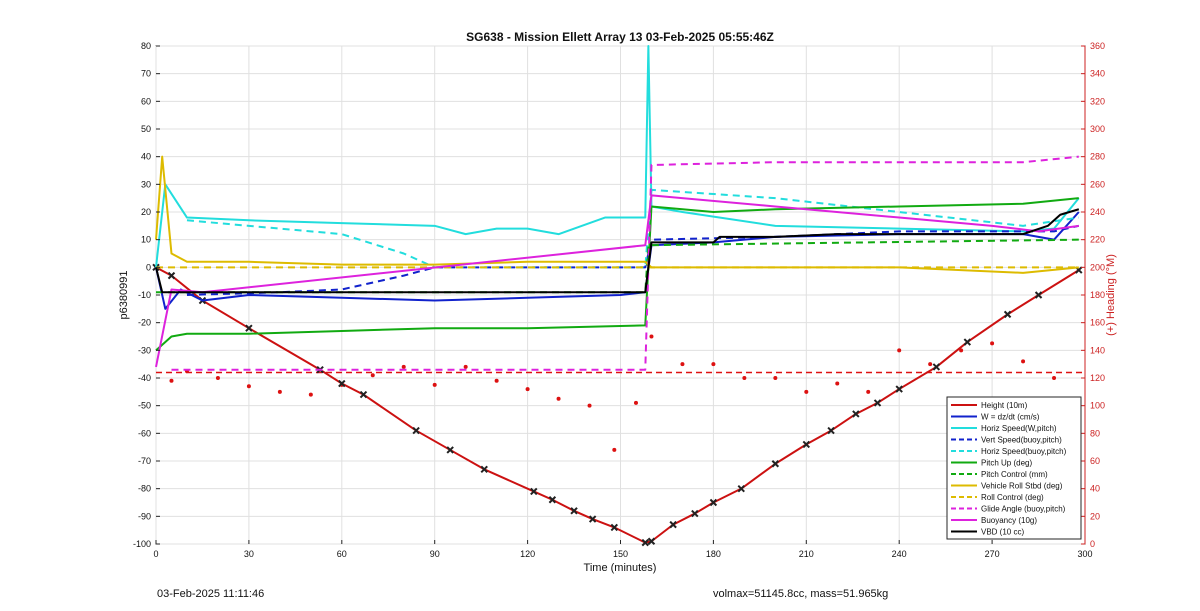 The height and width of the screenshot is (611, 1200). What do you see at coordinates (1097, 46) in the screenshot?
I see `y2-tick-label: 360` at bounding box center [1097, 46].